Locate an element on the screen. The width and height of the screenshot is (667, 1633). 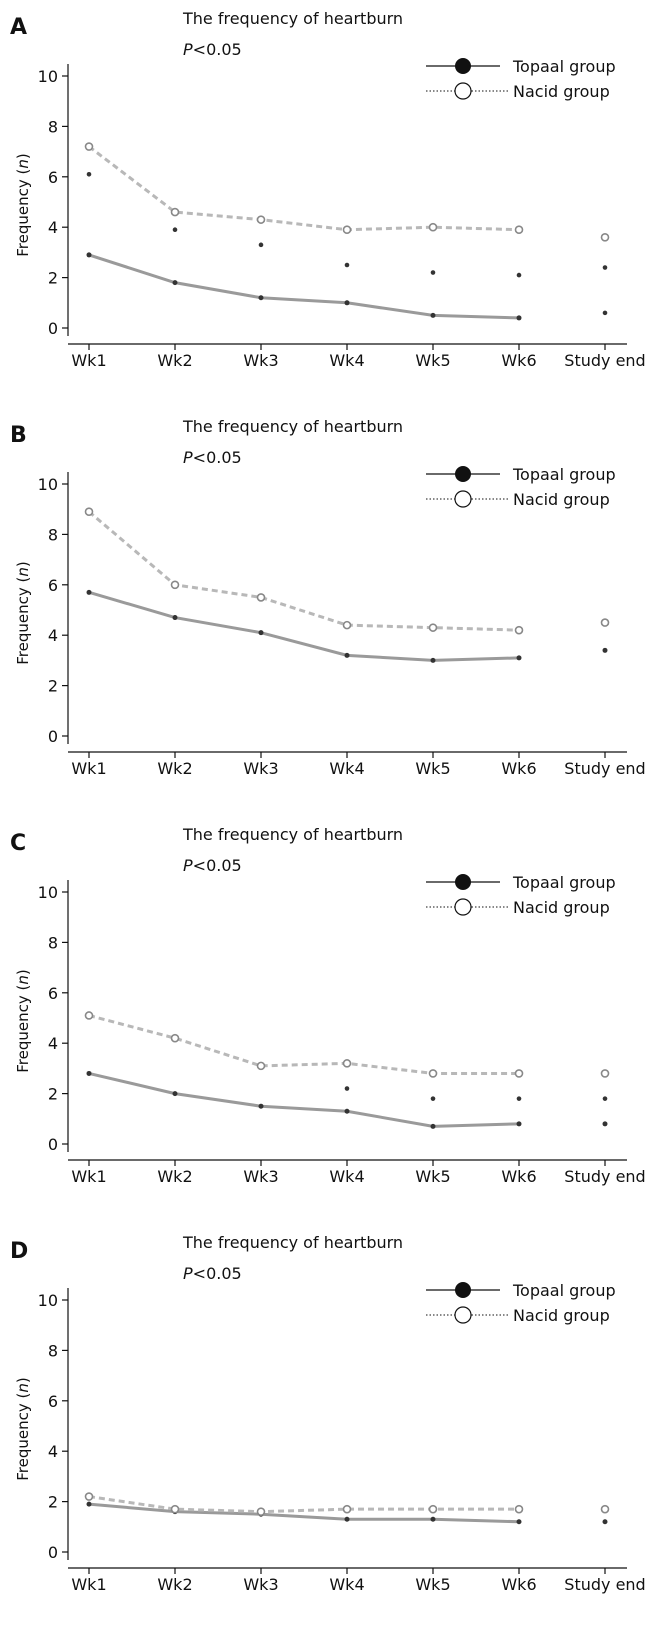
x-tick-label: Wk5 is located at coordinates (432, 1584).